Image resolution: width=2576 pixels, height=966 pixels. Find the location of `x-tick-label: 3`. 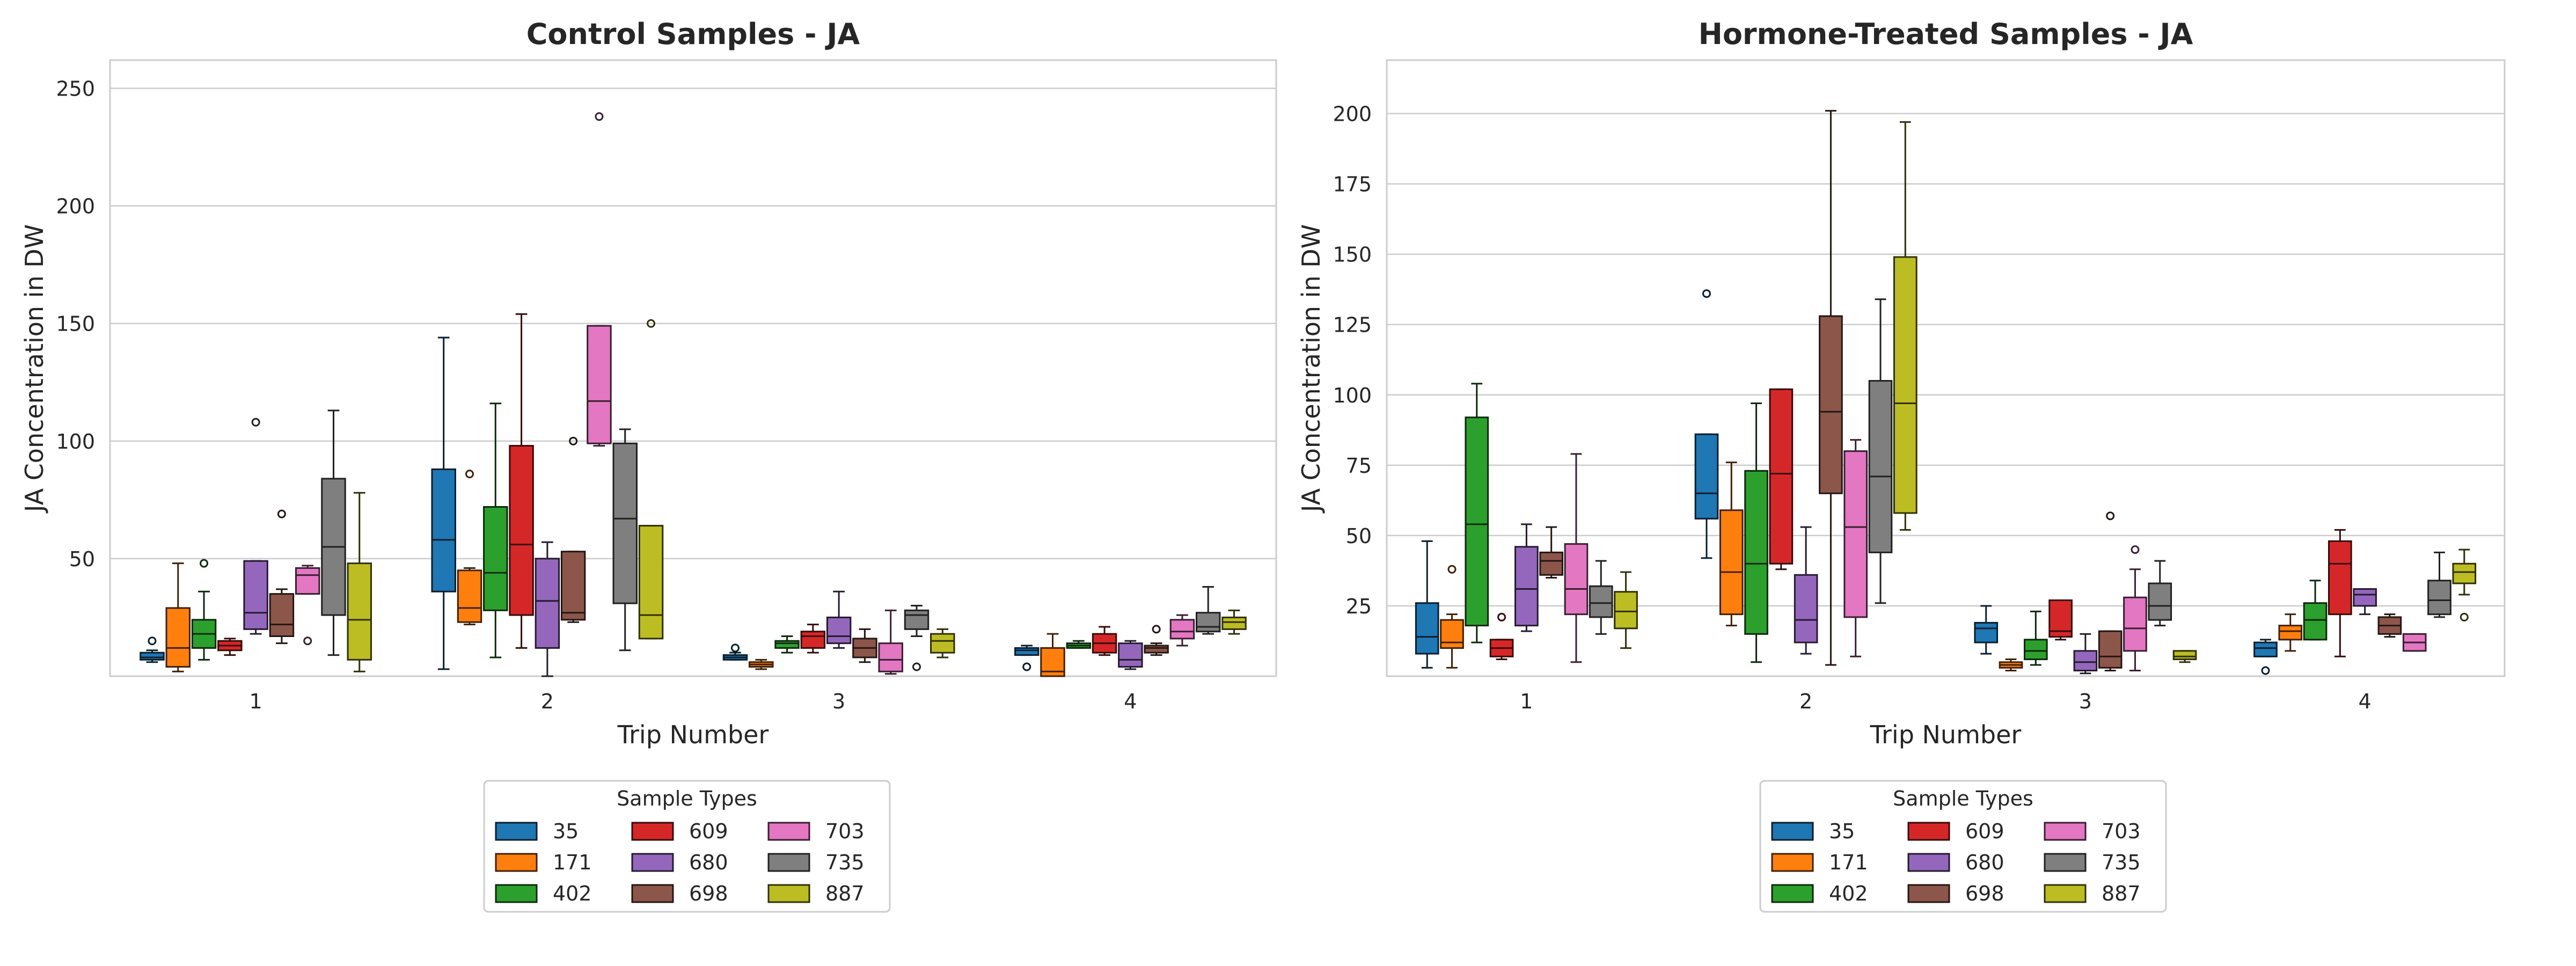

x-tick-label: 3 is located at coordinates (2085, 701).